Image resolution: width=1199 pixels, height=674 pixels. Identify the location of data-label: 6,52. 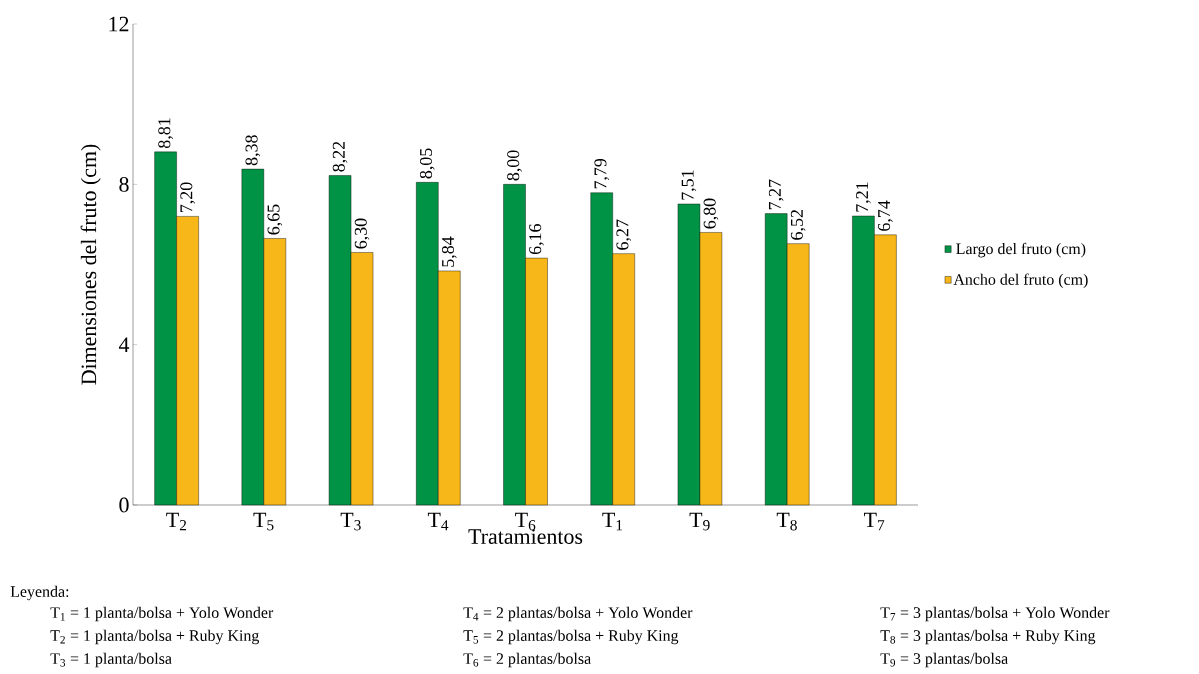
(798, 225).